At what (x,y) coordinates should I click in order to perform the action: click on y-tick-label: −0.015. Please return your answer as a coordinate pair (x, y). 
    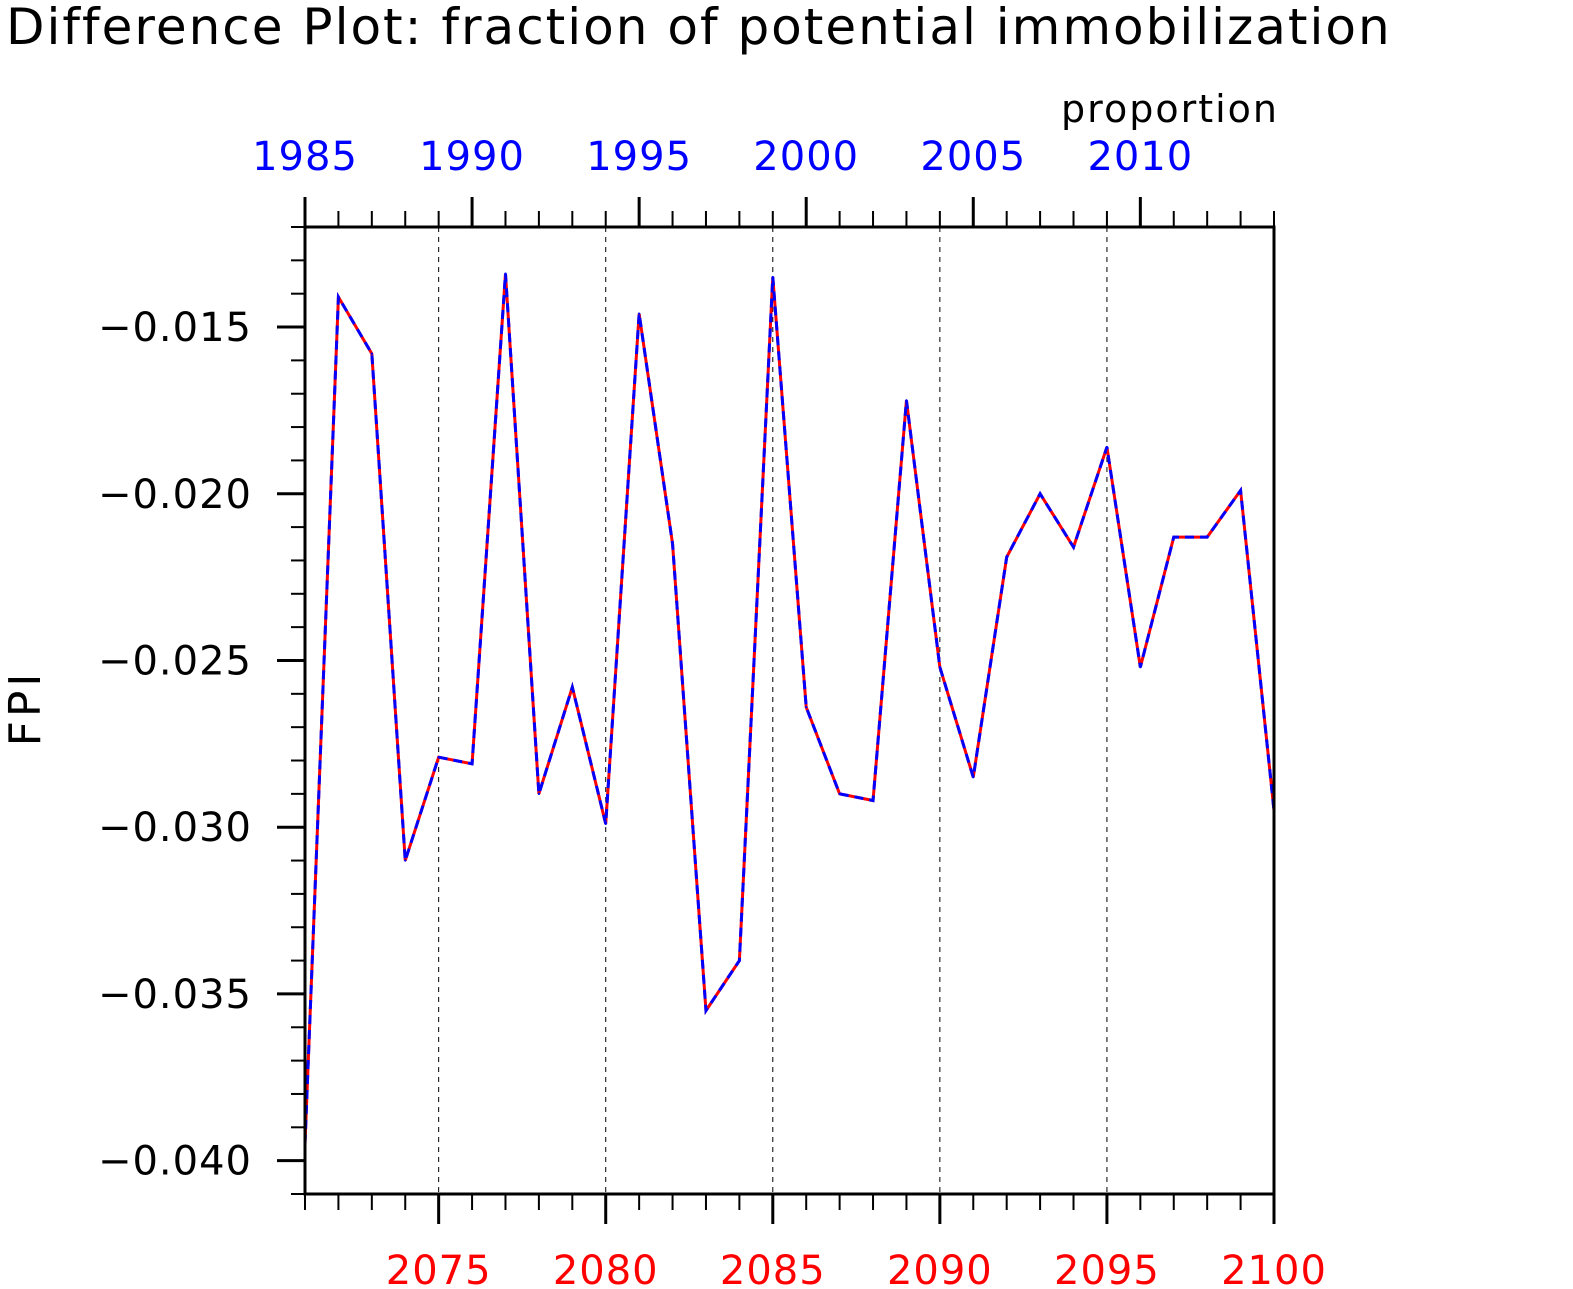
    Looking at the image, I should click on (175, 328).